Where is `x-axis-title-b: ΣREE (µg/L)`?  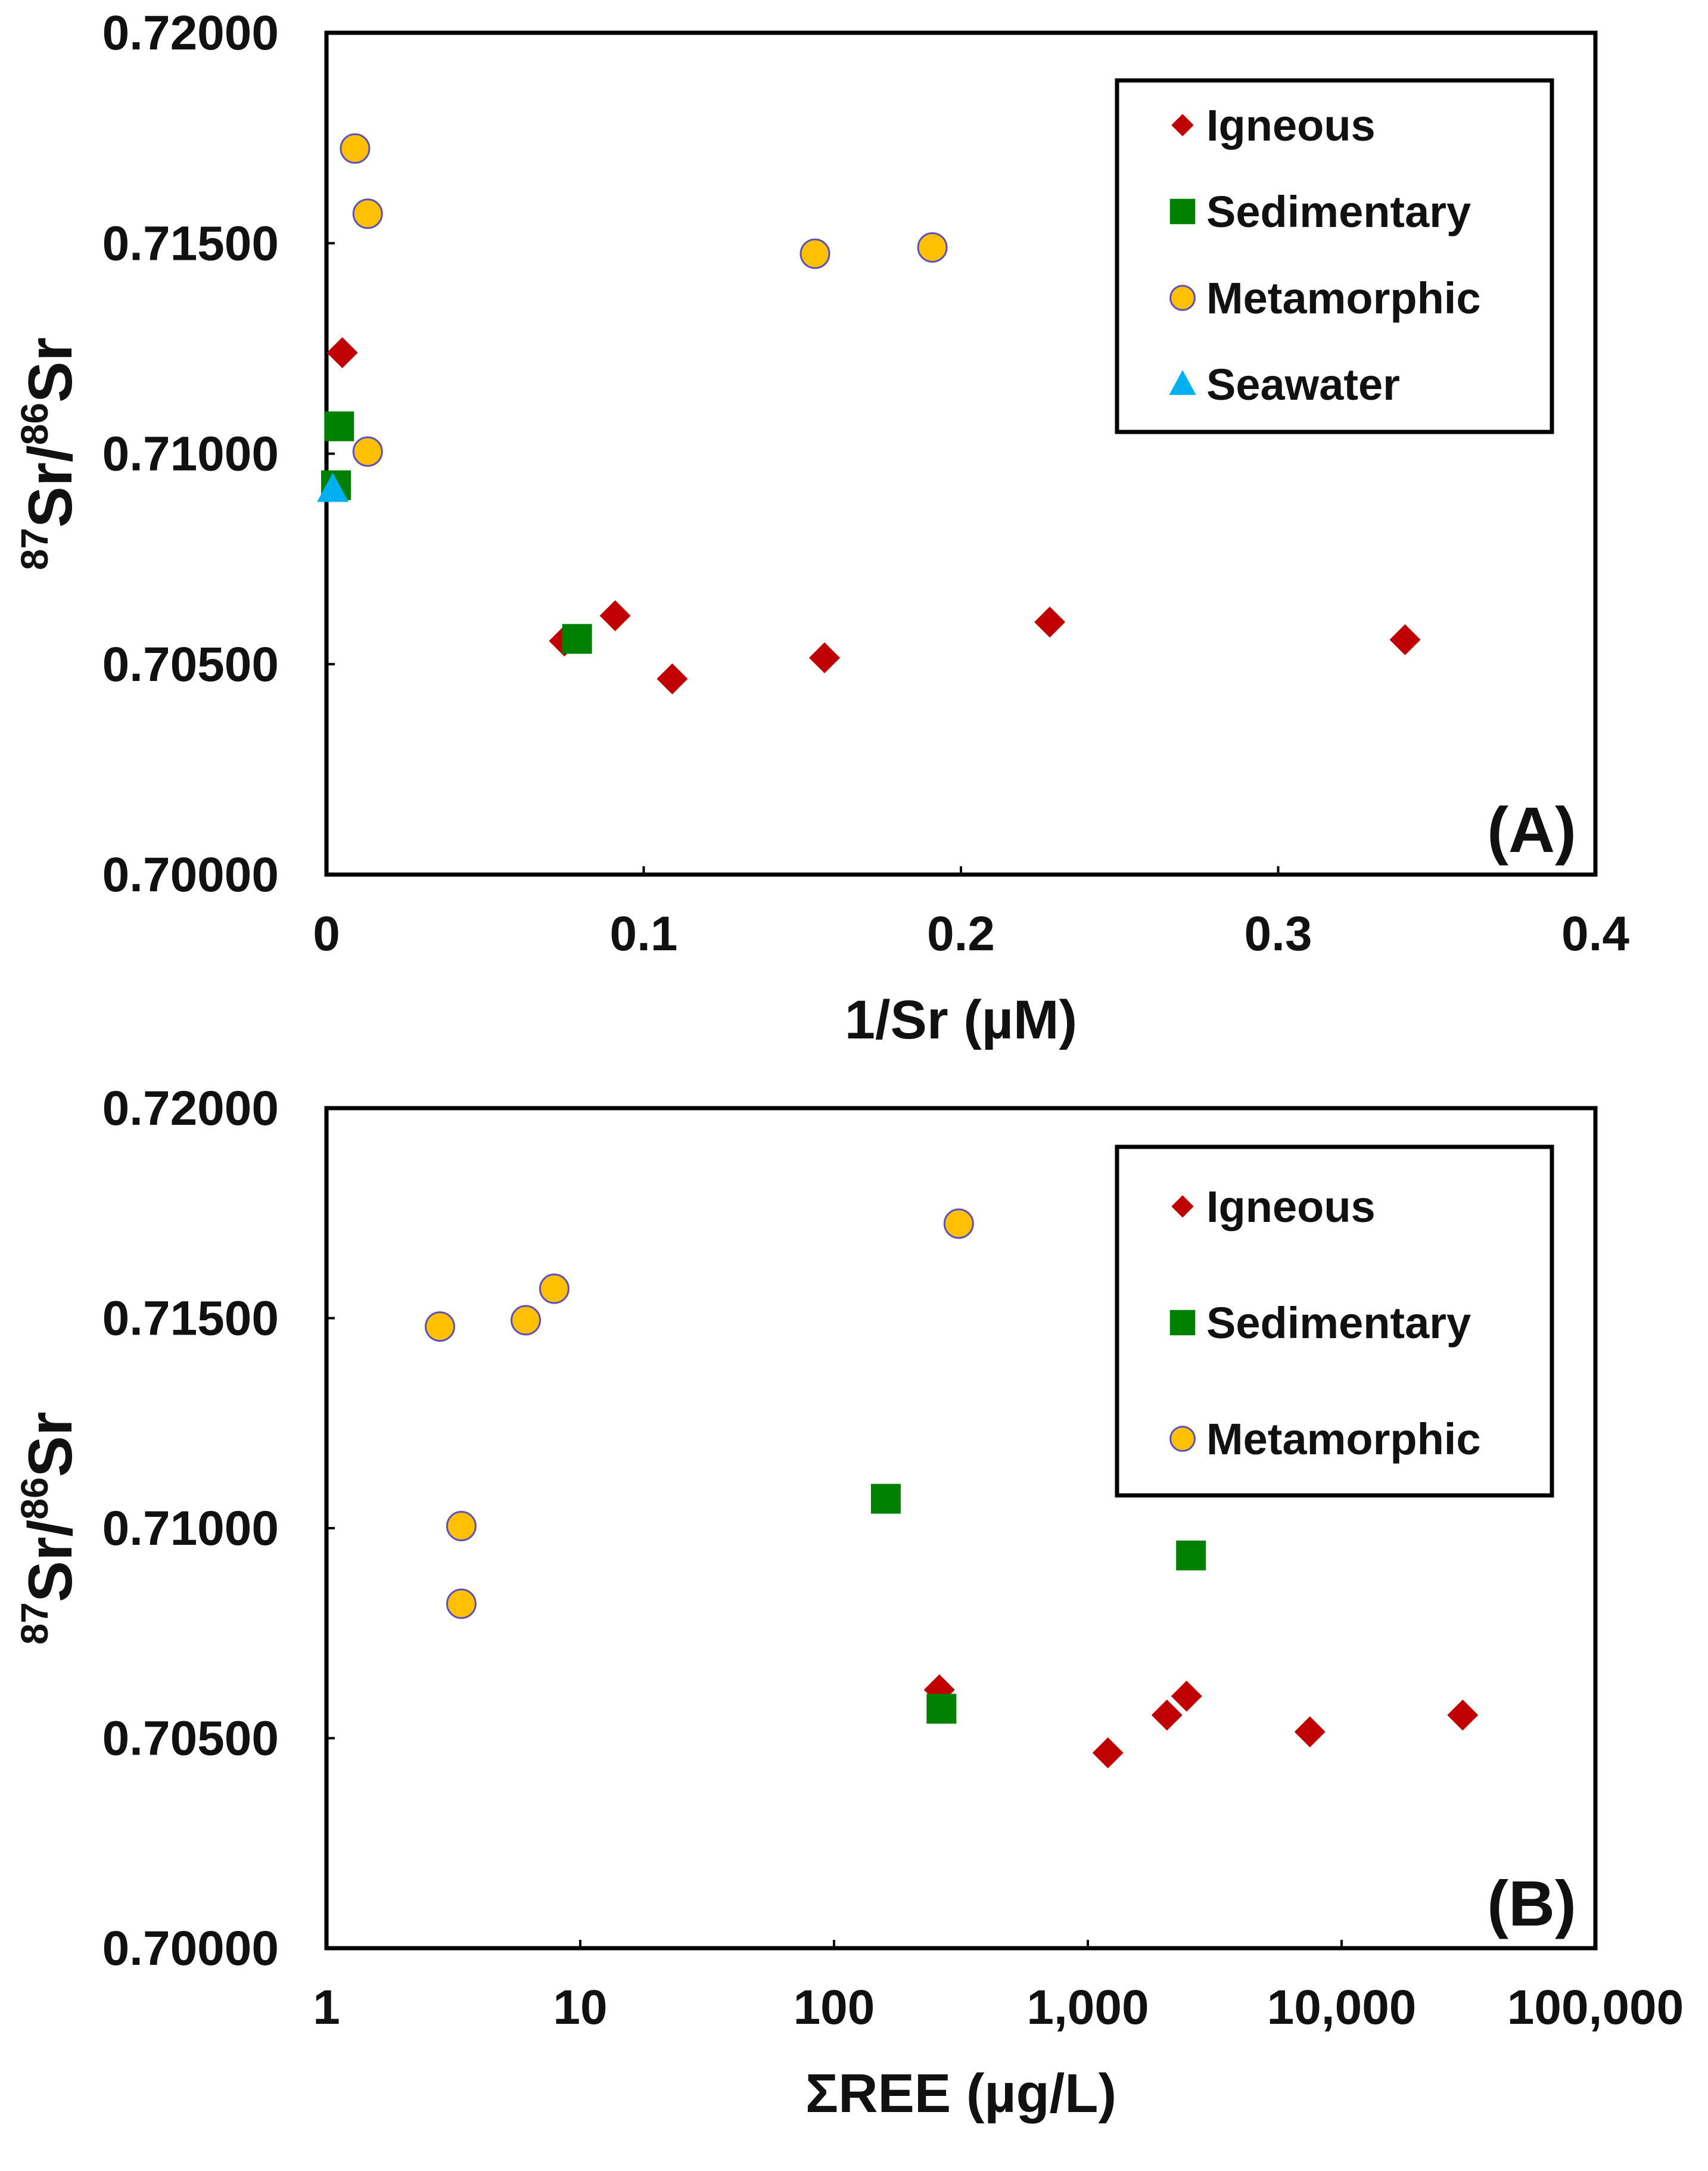 x-axis-title-b: ΣREE (µg/L) is located at coordinates (960, 2093).